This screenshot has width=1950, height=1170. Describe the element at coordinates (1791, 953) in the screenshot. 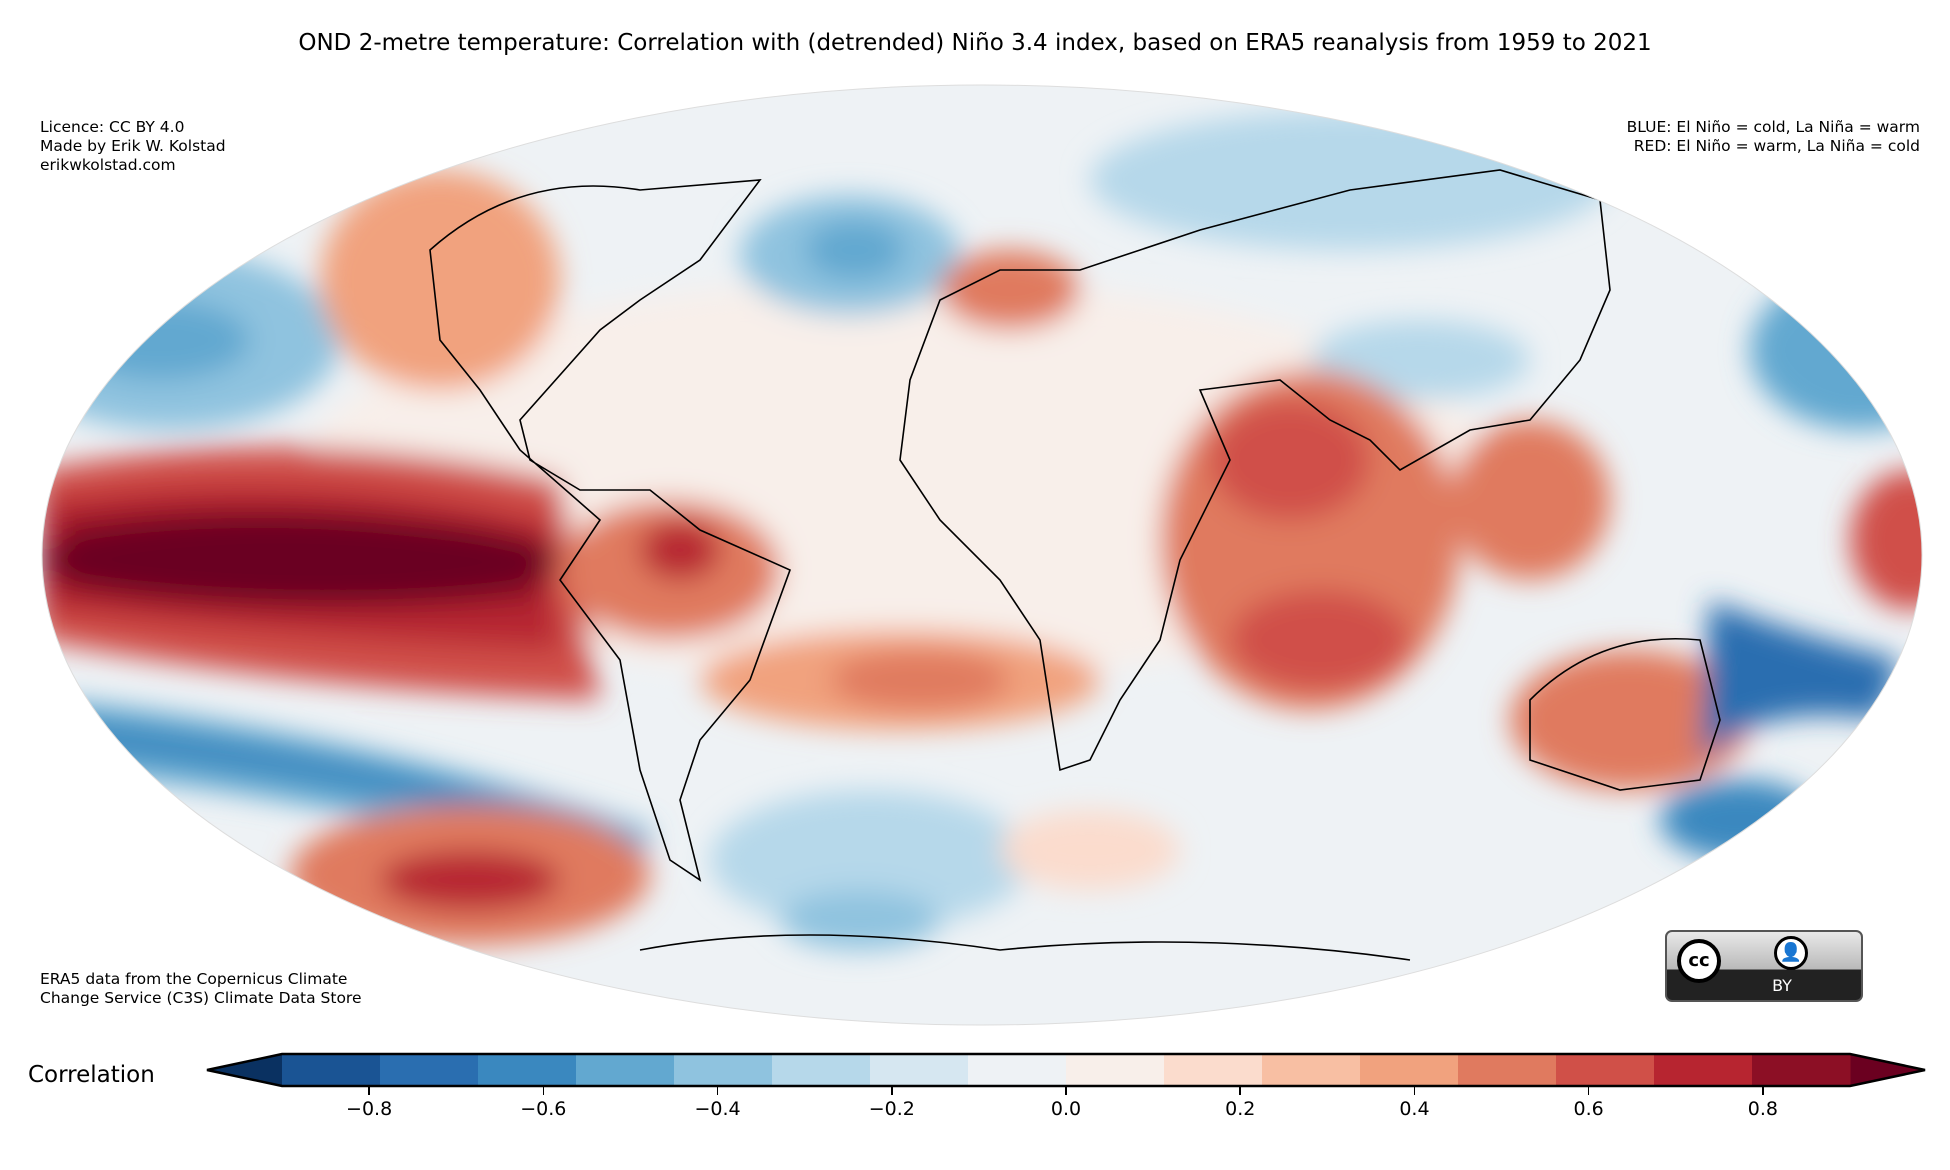

I see `attribution-person-icon: 👤` at that location.